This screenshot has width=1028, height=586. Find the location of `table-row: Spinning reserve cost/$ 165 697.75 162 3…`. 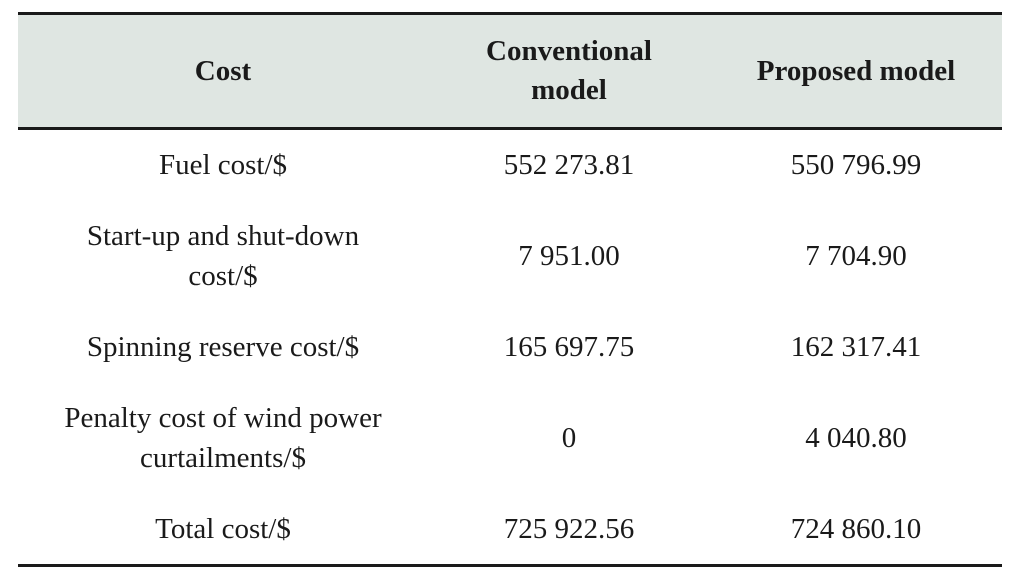

table-row: Spinning reserve cost/$ 165 697.75 162 3… is located at coordinates (510, 347).